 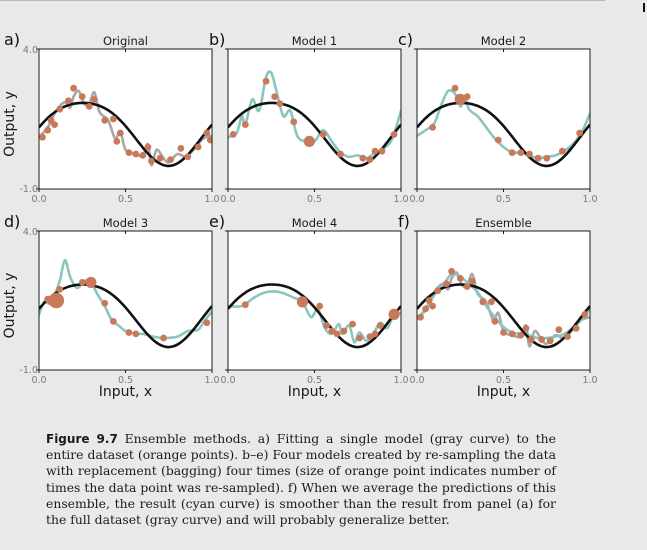 I want to click on panel-c: 0.0 0.5 1.0 Model 2 c), so click(x=498, y=117).